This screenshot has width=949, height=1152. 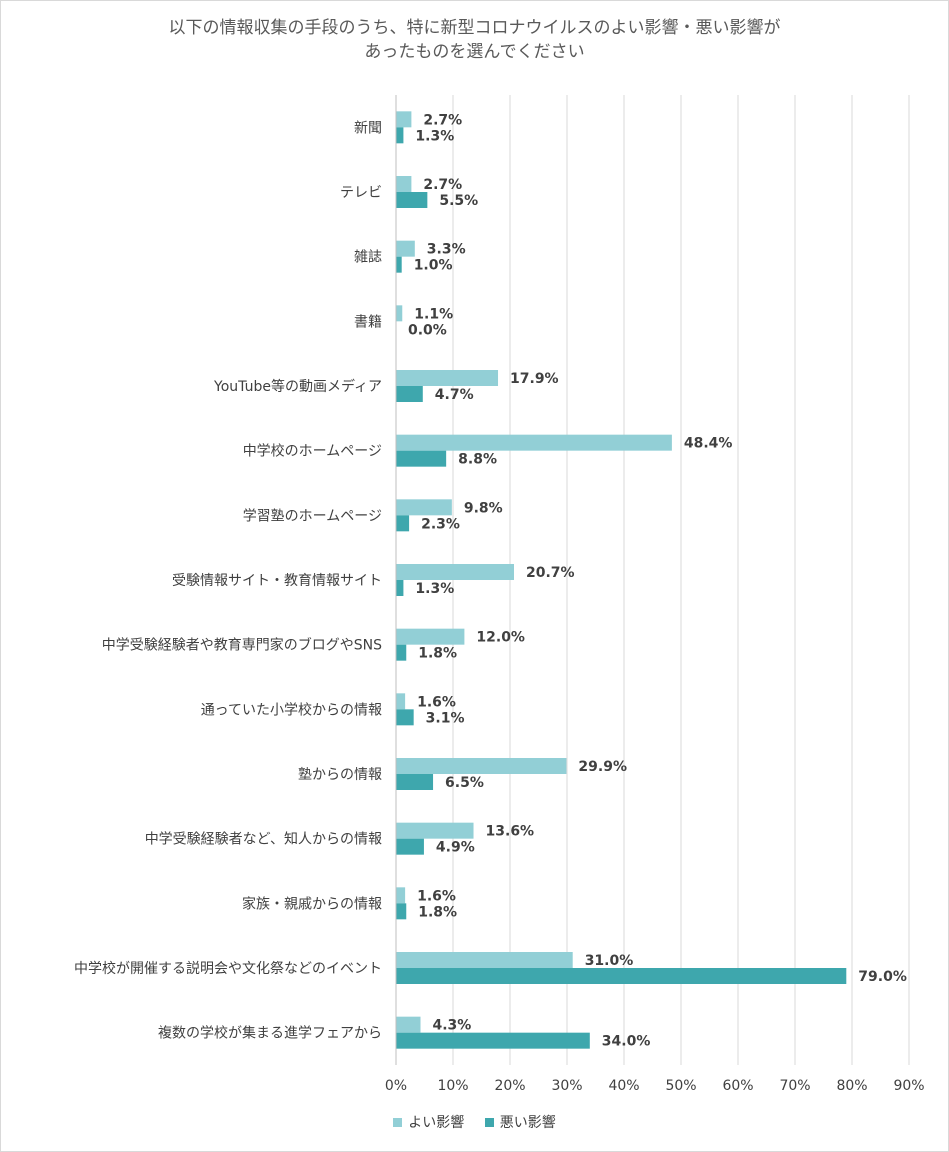 What do you see at coordinates (609, 961) in the screenshot?
I see `data-label-s1-14: 31.0%` at bounding box center [609, 961].